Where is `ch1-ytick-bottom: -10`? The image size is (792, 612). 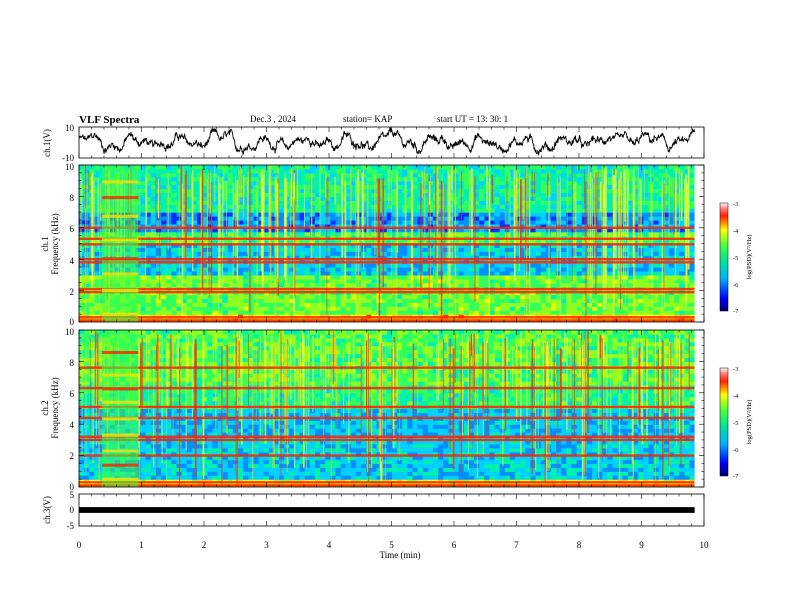 ch1-ytick-bottom: -10 is located at coordinates (68, 158).